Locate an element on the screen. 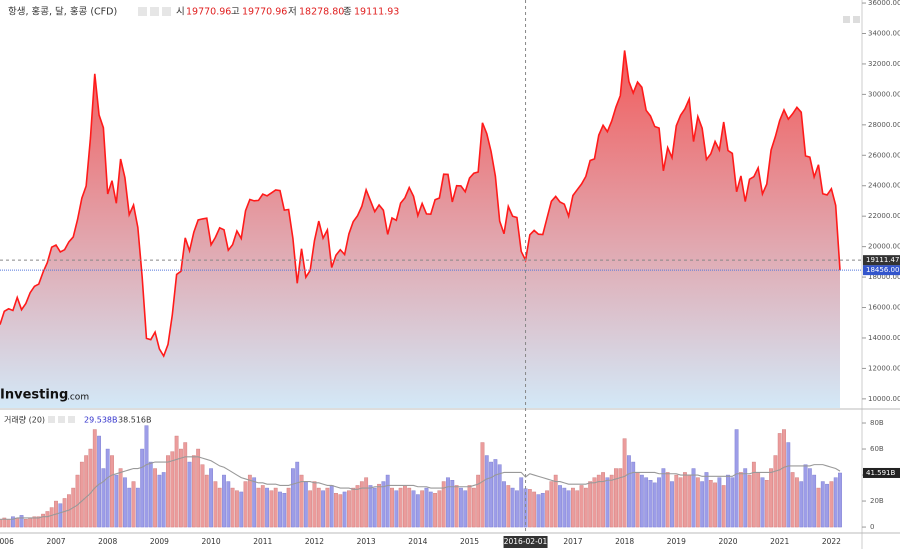 The width and height of the screenshot is (900, 549). open-value: 19770.96 is located at coordinates (208, 12).